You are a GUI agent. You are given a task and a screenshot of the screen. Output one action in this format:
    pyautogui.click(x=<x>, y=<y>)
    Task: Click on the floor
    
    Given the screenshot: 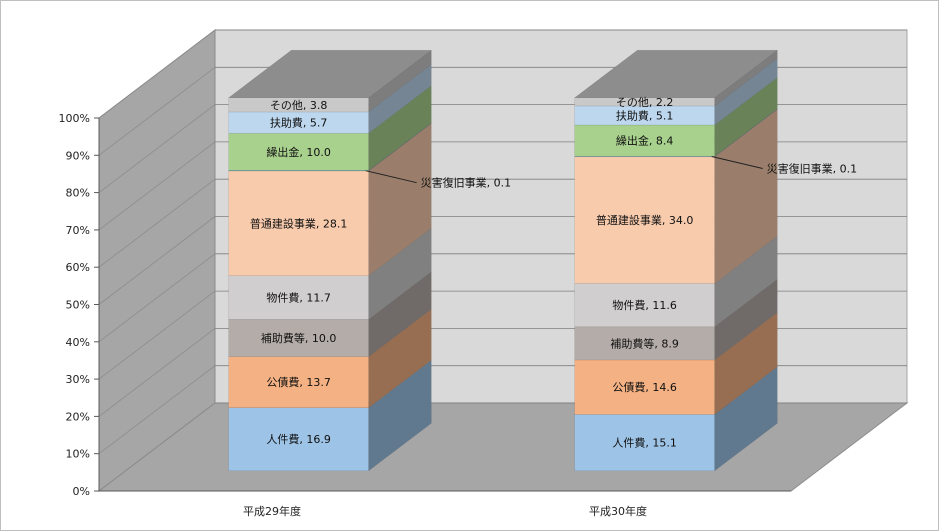 What is the action you would take?
    pyautogui.click(x=503, y=447)
    